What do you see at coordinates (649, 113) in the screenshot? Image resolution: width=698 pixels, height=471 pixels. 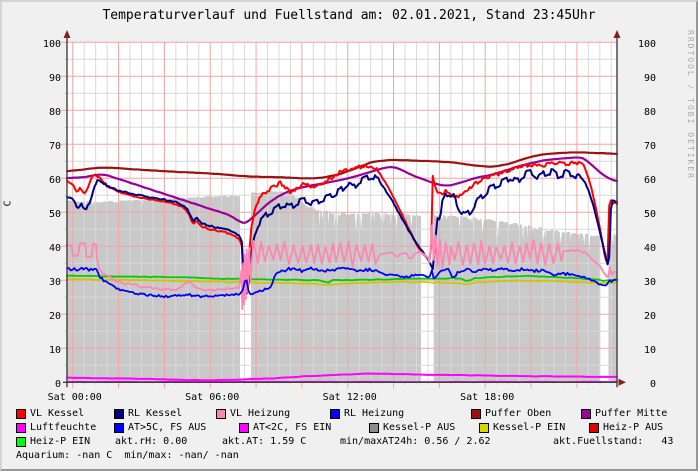 I see `y-tick-label-right: 80` at bounding box center [649, 113].